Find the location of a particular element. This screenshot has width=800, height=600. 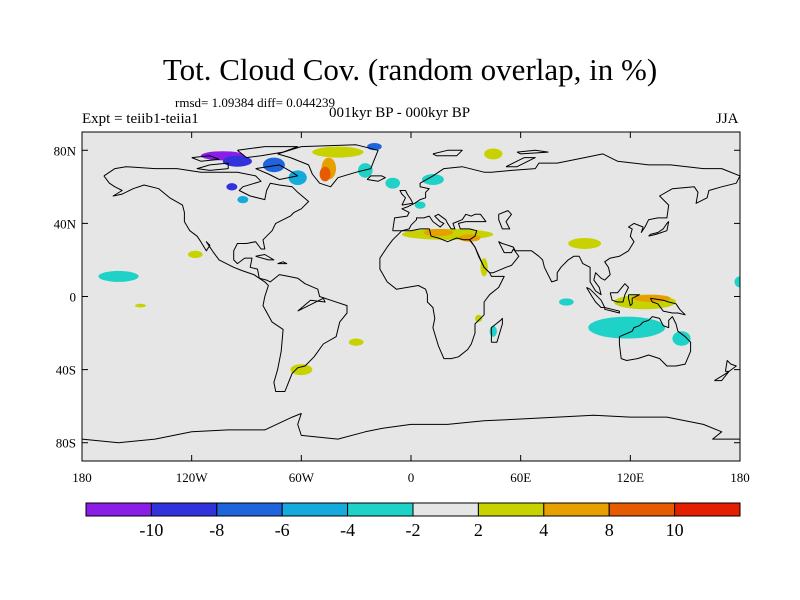

season-label: JJA is located at coordinates (727, 119).